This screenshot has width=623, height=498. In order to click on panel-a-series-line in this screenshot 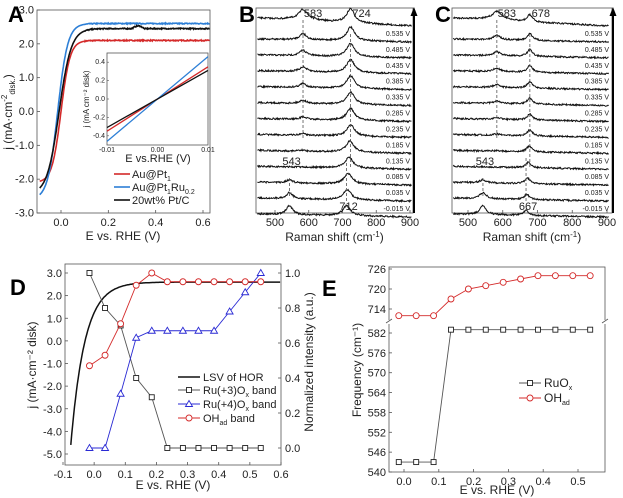, I will do `click(124, 110)`.